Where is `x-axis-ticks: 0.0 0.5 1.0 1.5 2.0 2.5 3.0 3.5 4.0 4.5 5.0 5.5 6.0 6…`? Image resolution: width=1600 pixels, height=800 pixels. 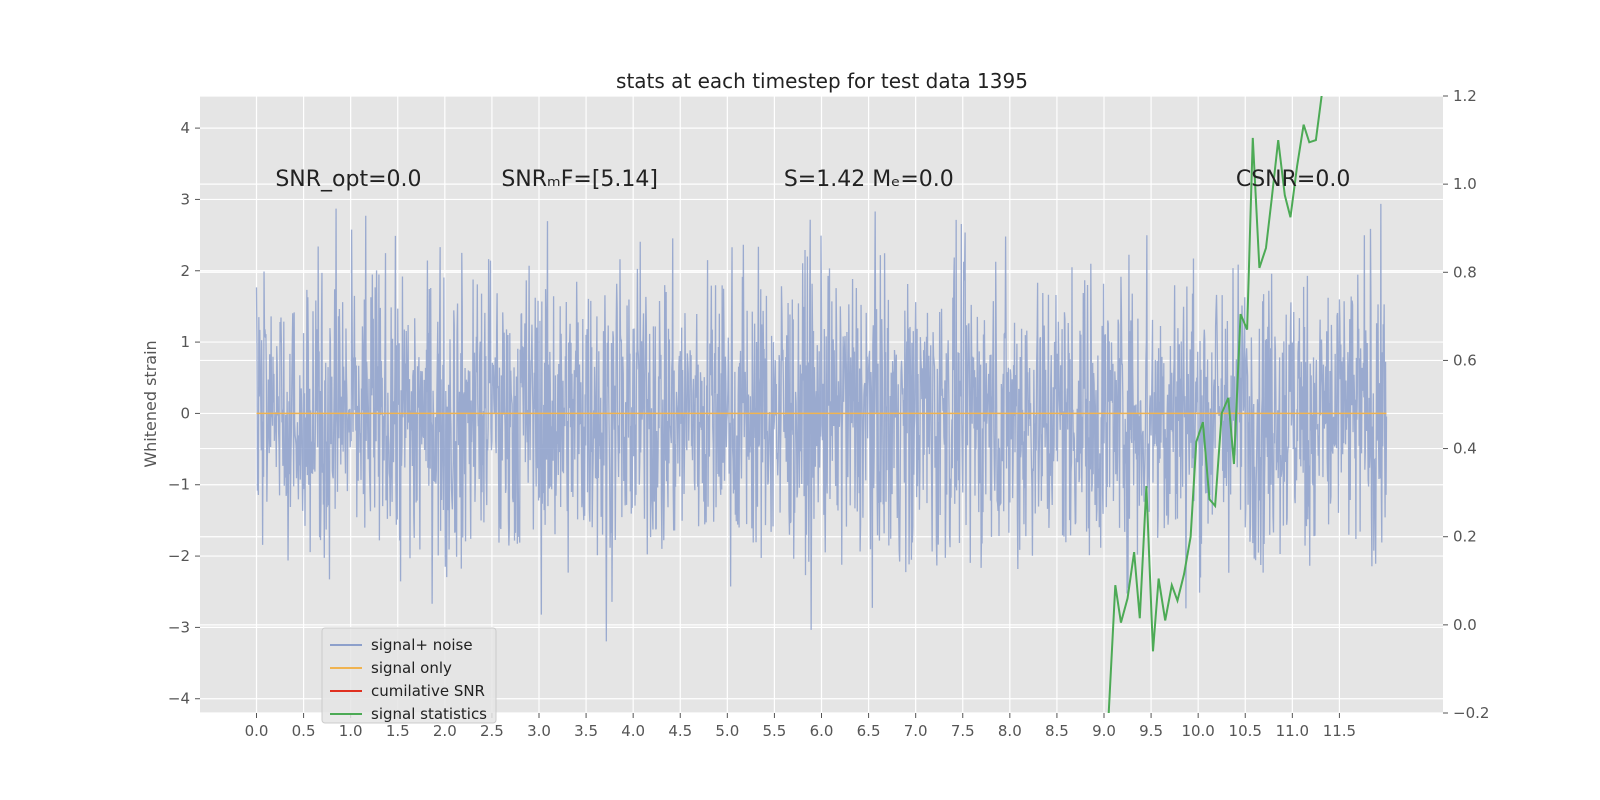
x-axis-ticks: 0.0 0.5 1.0 1.5 2.0 2.5 3.0 3.5 4.0 4.5 5.0 5.5 6.0 6… is located at coordinates (800, 726).